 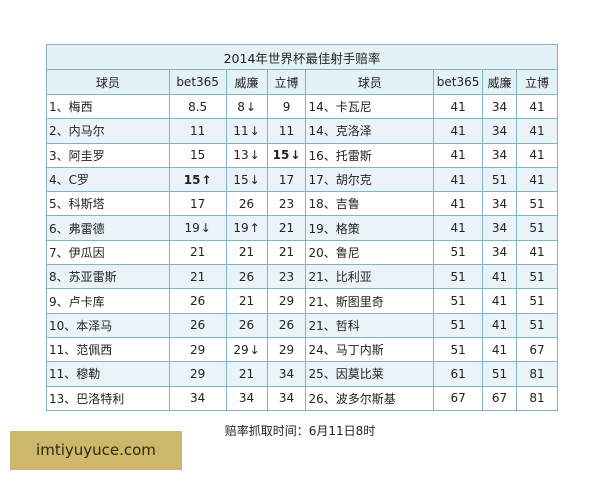 I want to click on odds-cell: 61, so click(x=458, y=374).